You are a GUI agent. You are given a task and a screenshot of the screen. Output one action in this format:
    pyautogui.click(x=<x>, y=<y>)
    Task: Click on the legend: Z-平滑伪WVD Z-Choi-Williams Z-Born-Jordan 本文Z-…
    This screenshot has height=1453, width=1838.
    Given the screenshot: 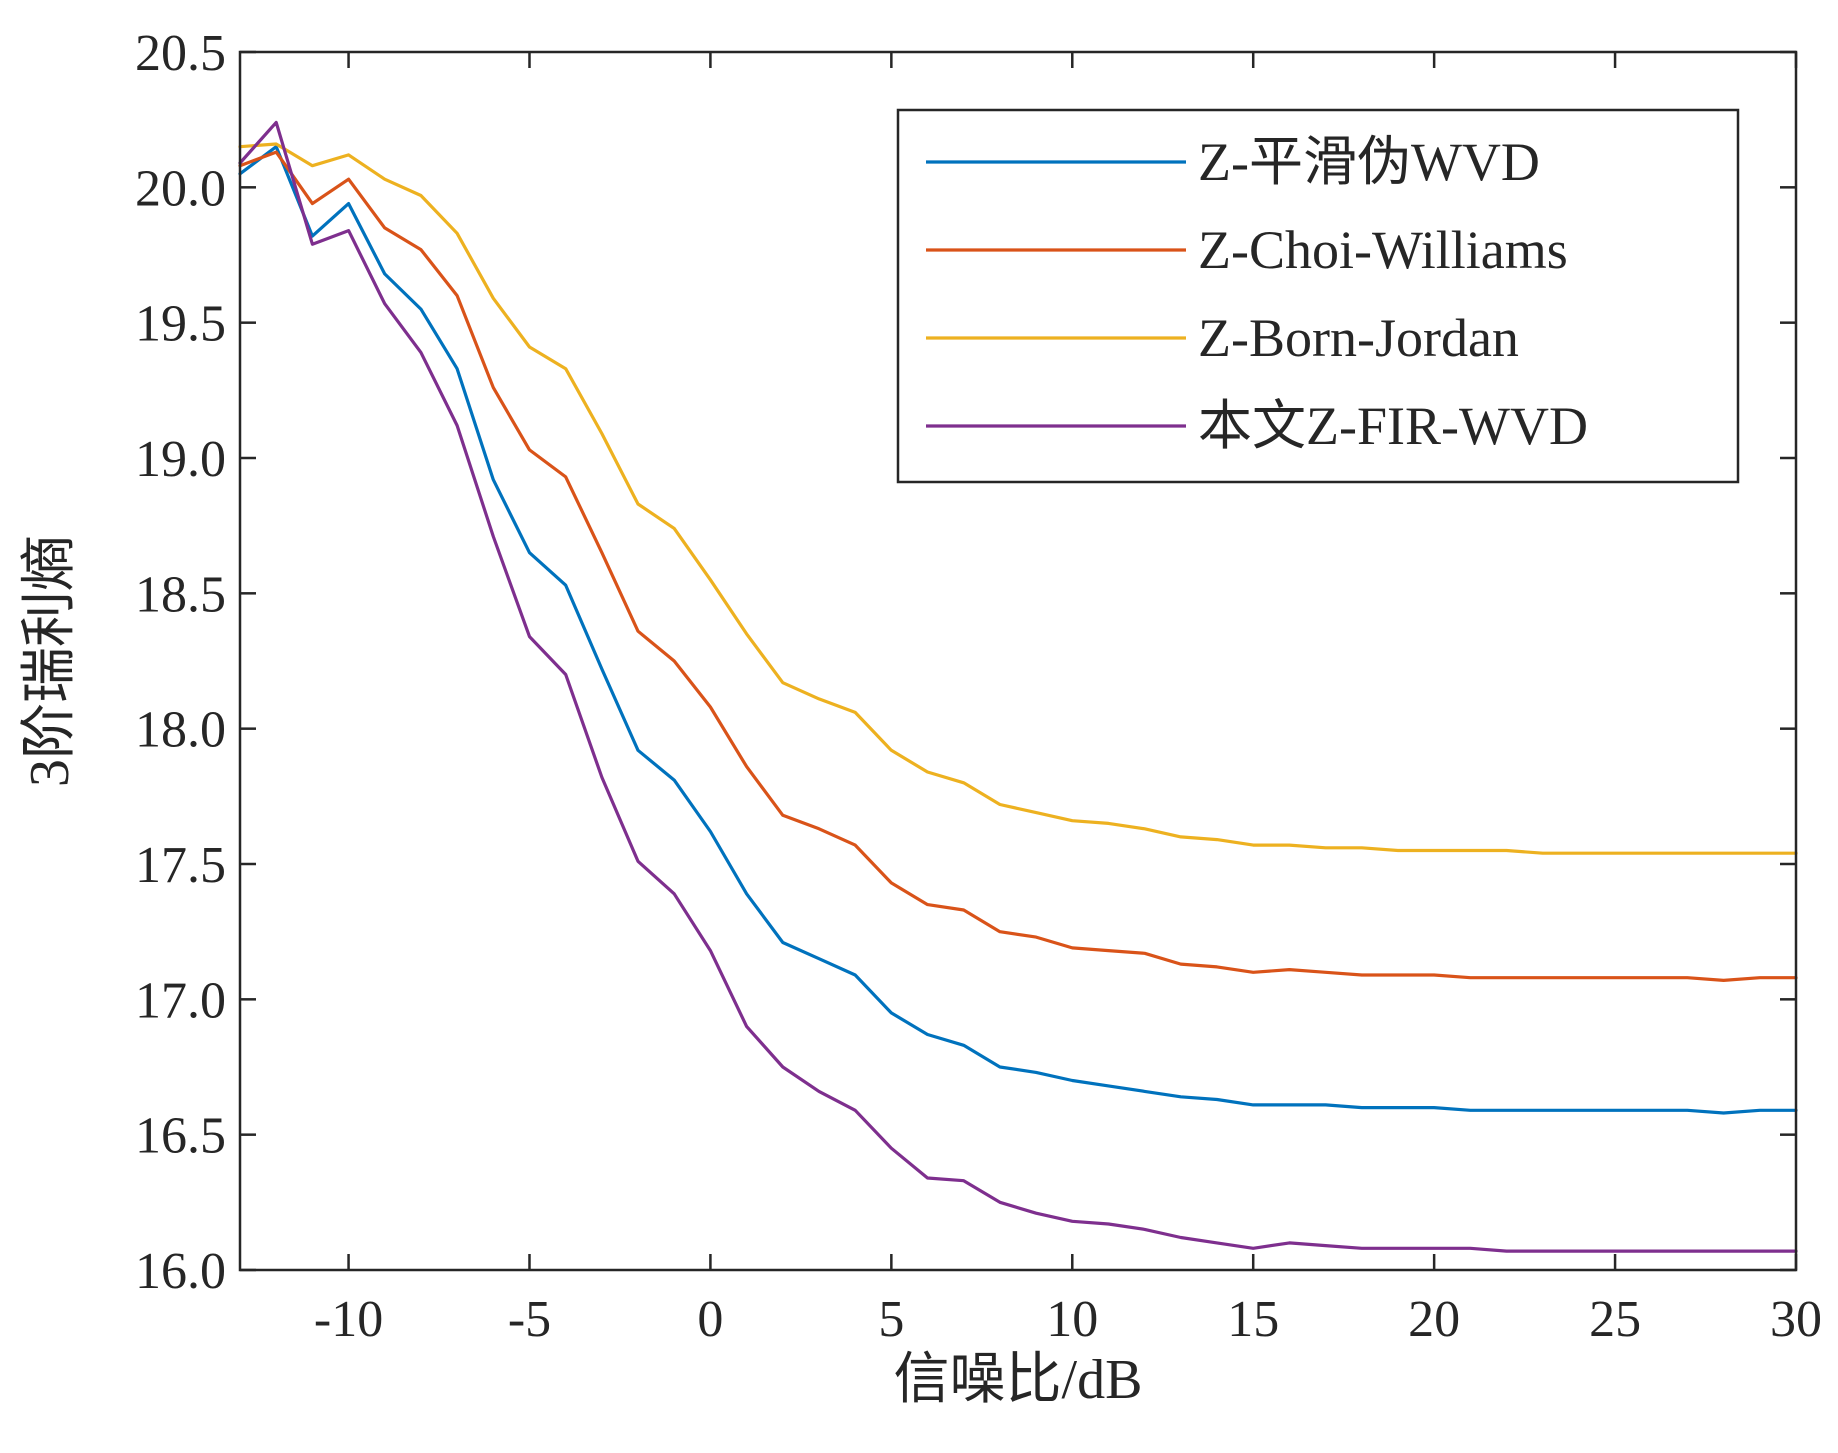 What is the action you would take?
    pyautogui.click(x=1318, y=296)
    